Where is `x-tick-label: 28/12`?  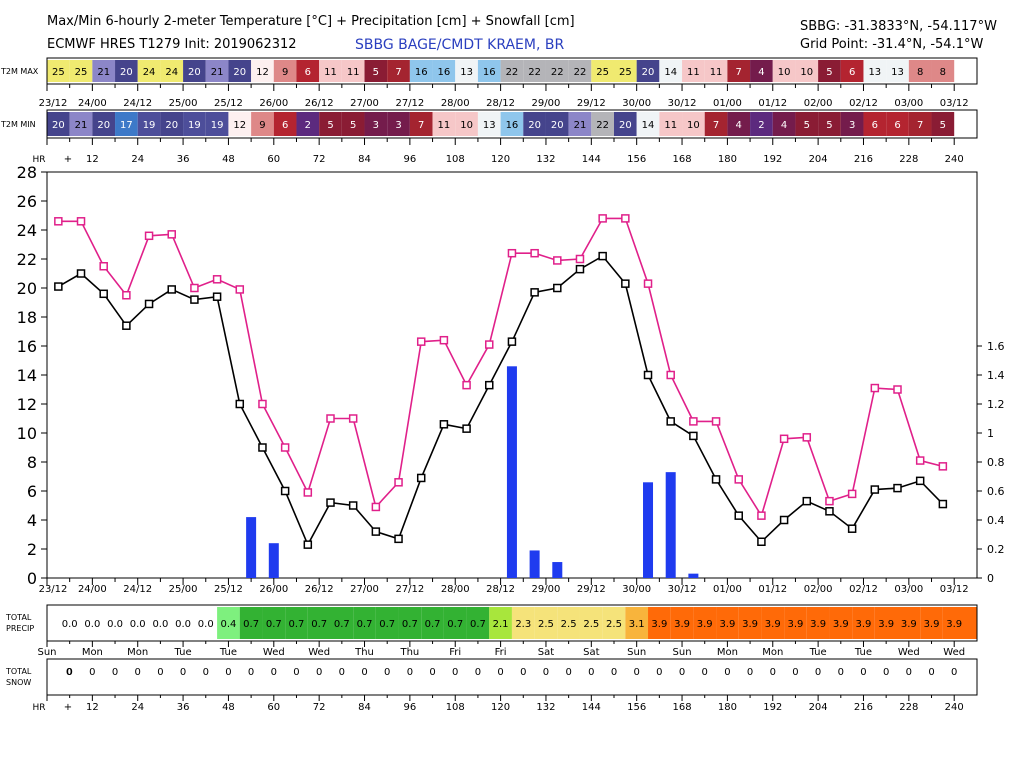 x-tick-label: 28/12 is located at coordinates (500, 589).